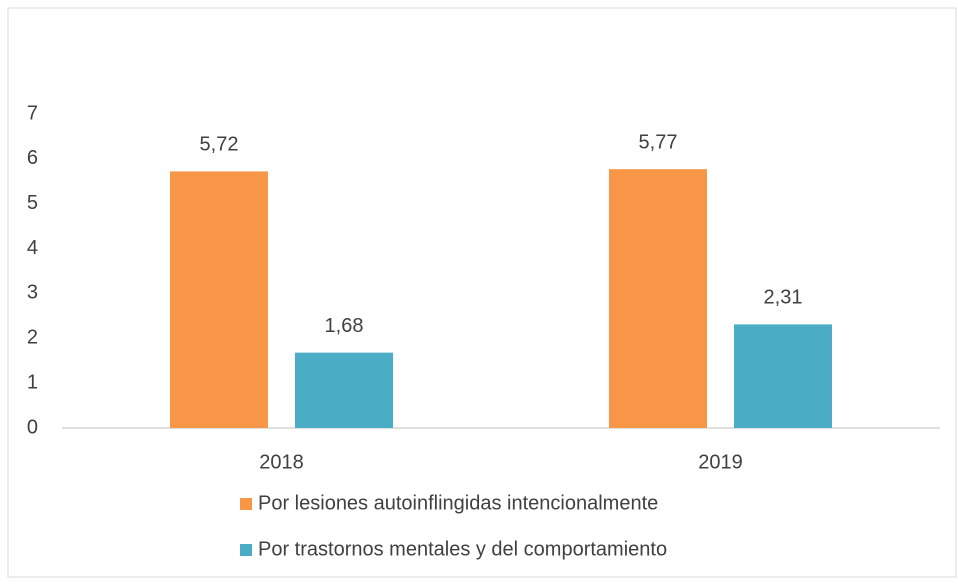 This screenshot has width=958, height=584. What do you see at coordinates (658, 142) in the screenshot?
I see `data-label: 5,77` at bounding box center [658, 142].